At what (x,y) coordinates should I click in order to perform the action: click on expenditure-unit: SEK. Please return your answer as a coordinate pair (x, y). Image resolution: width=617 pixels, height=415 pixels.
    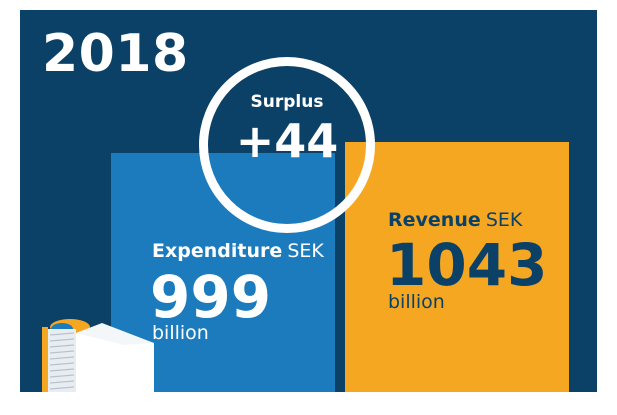
    Looking at the image, I should click on (305, 251).